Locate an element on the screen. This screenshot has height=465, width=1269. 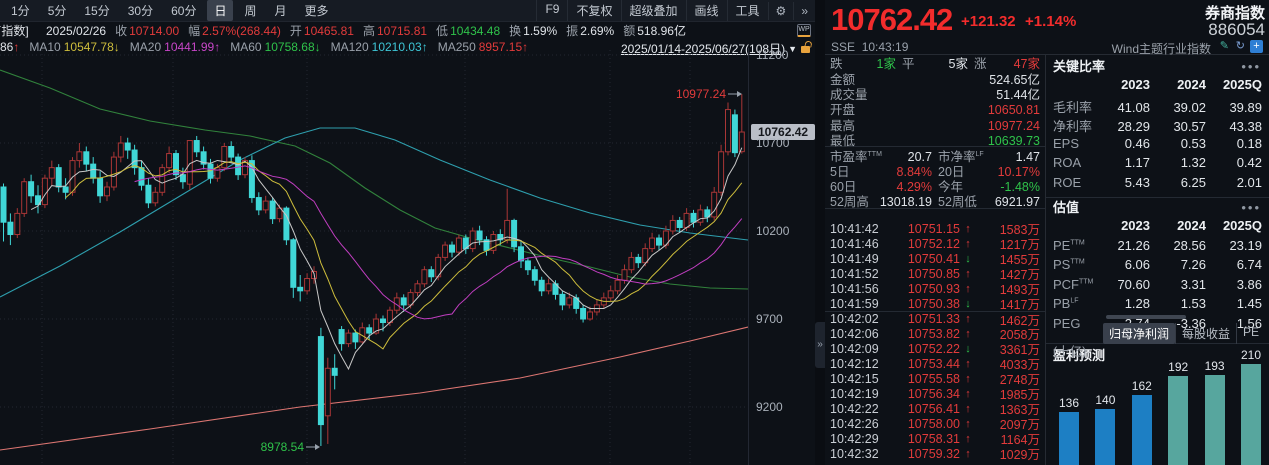
wind-wp-icon: WP is located at coordinates (804, 30).